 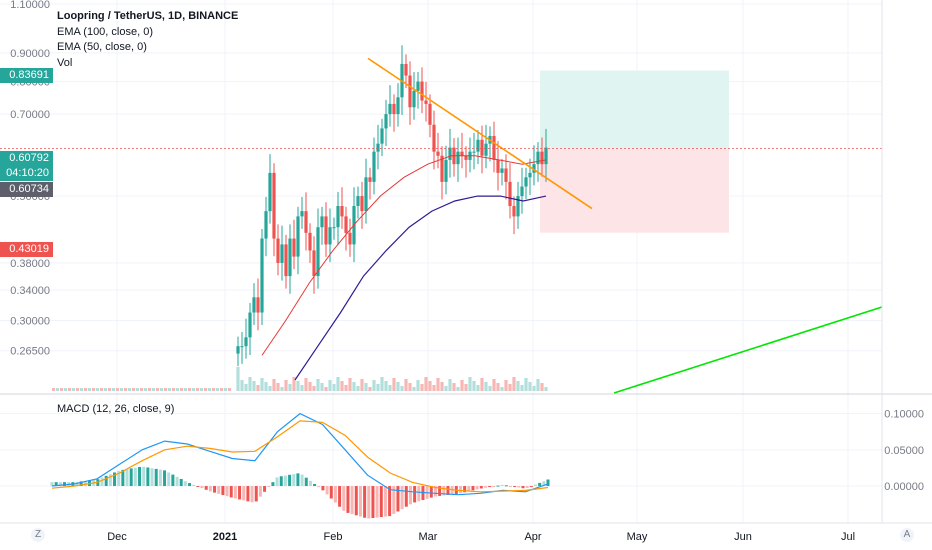 I want to click on signal-line, so click(x=300, y=456).